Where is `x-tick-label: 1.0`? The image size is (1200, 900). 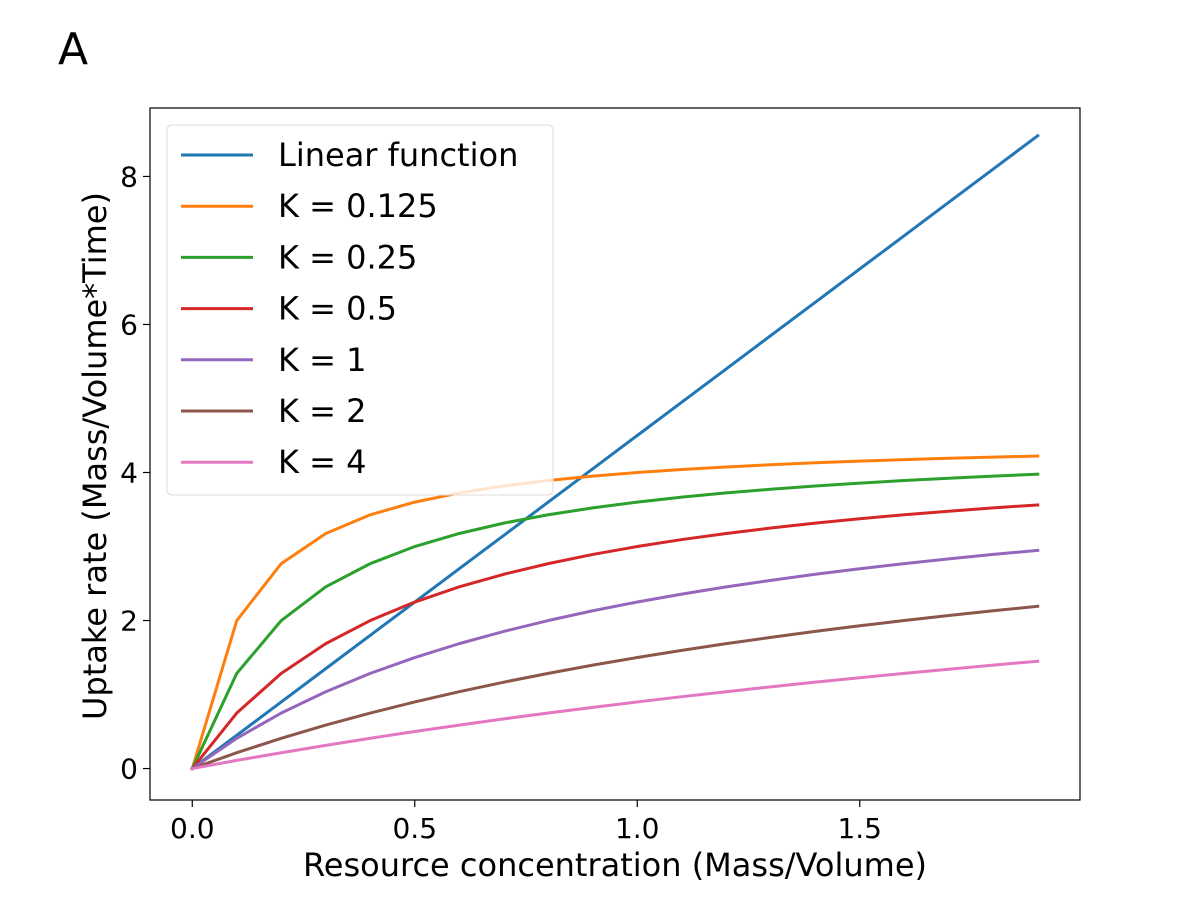 x-tick-label: 1.0 is located at coordinates (637, 828).